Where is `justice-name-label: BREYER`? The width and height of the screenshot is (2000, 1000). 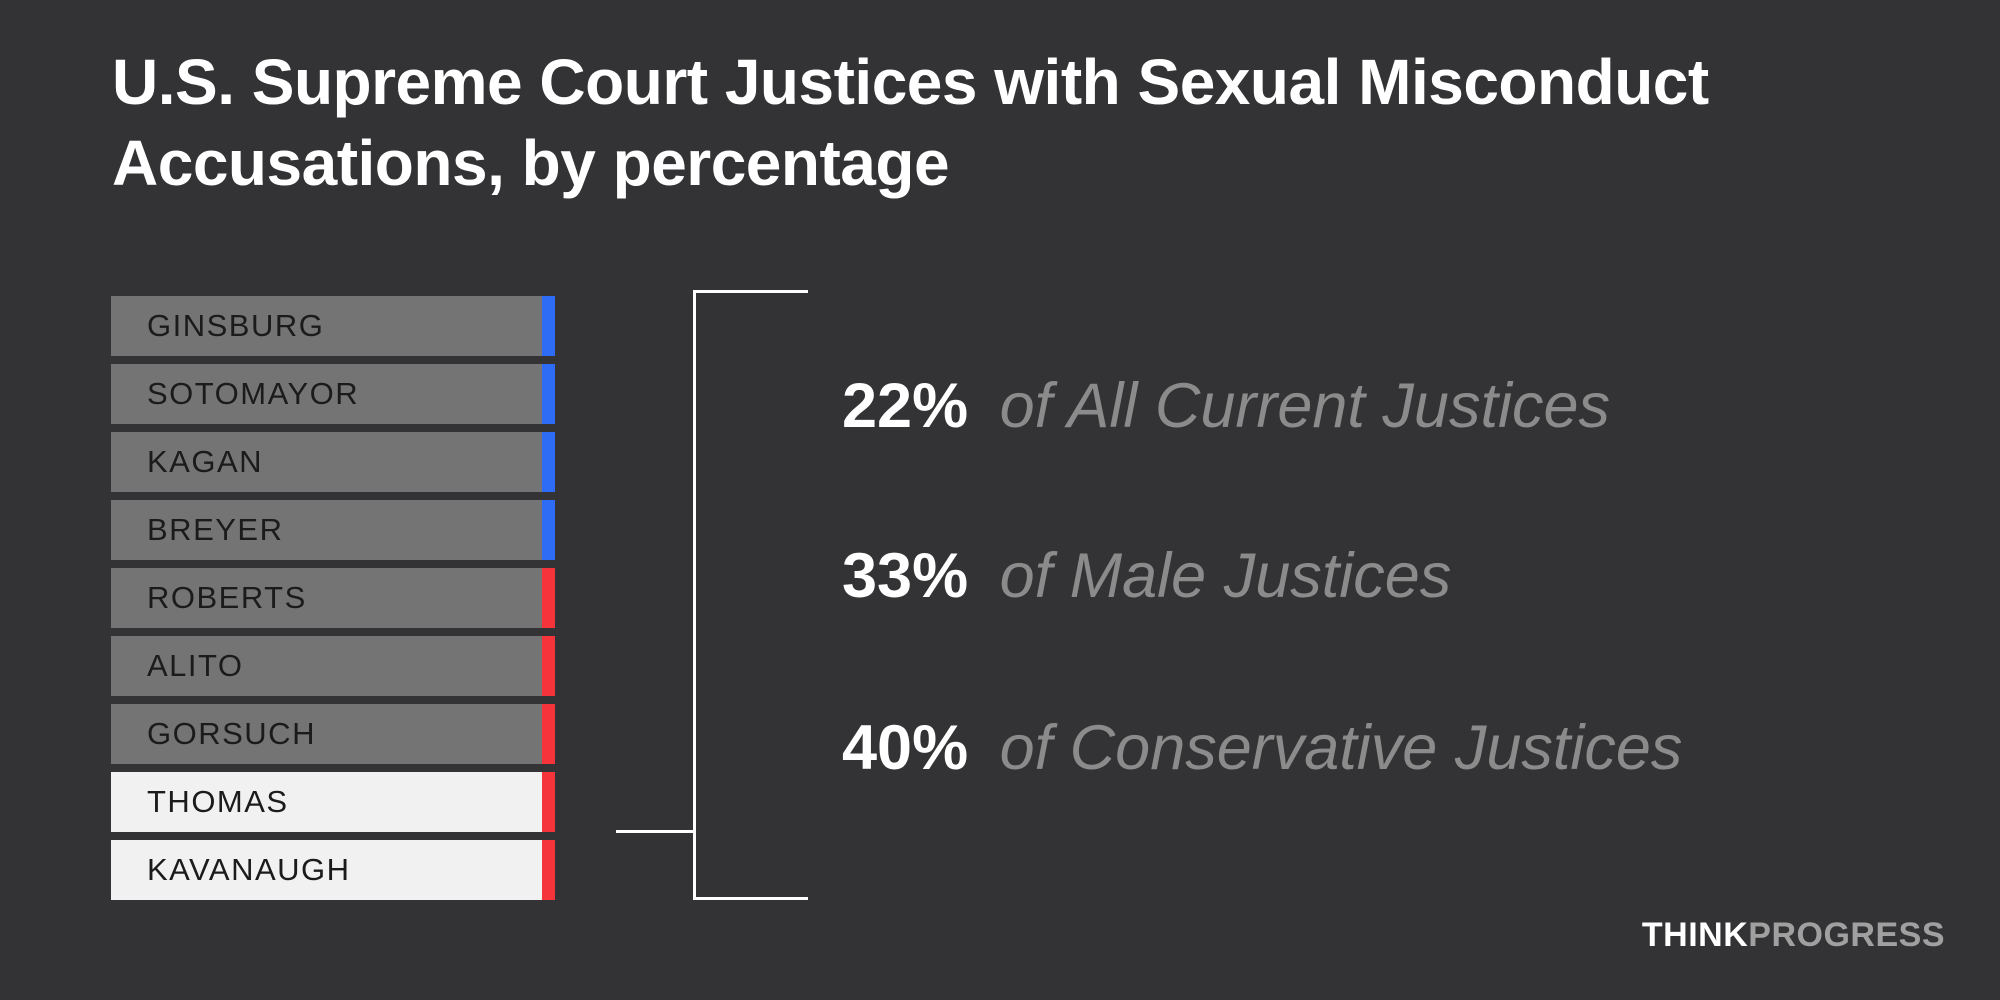 justice-name-label: BREYER is located at coordinates (215, 529).